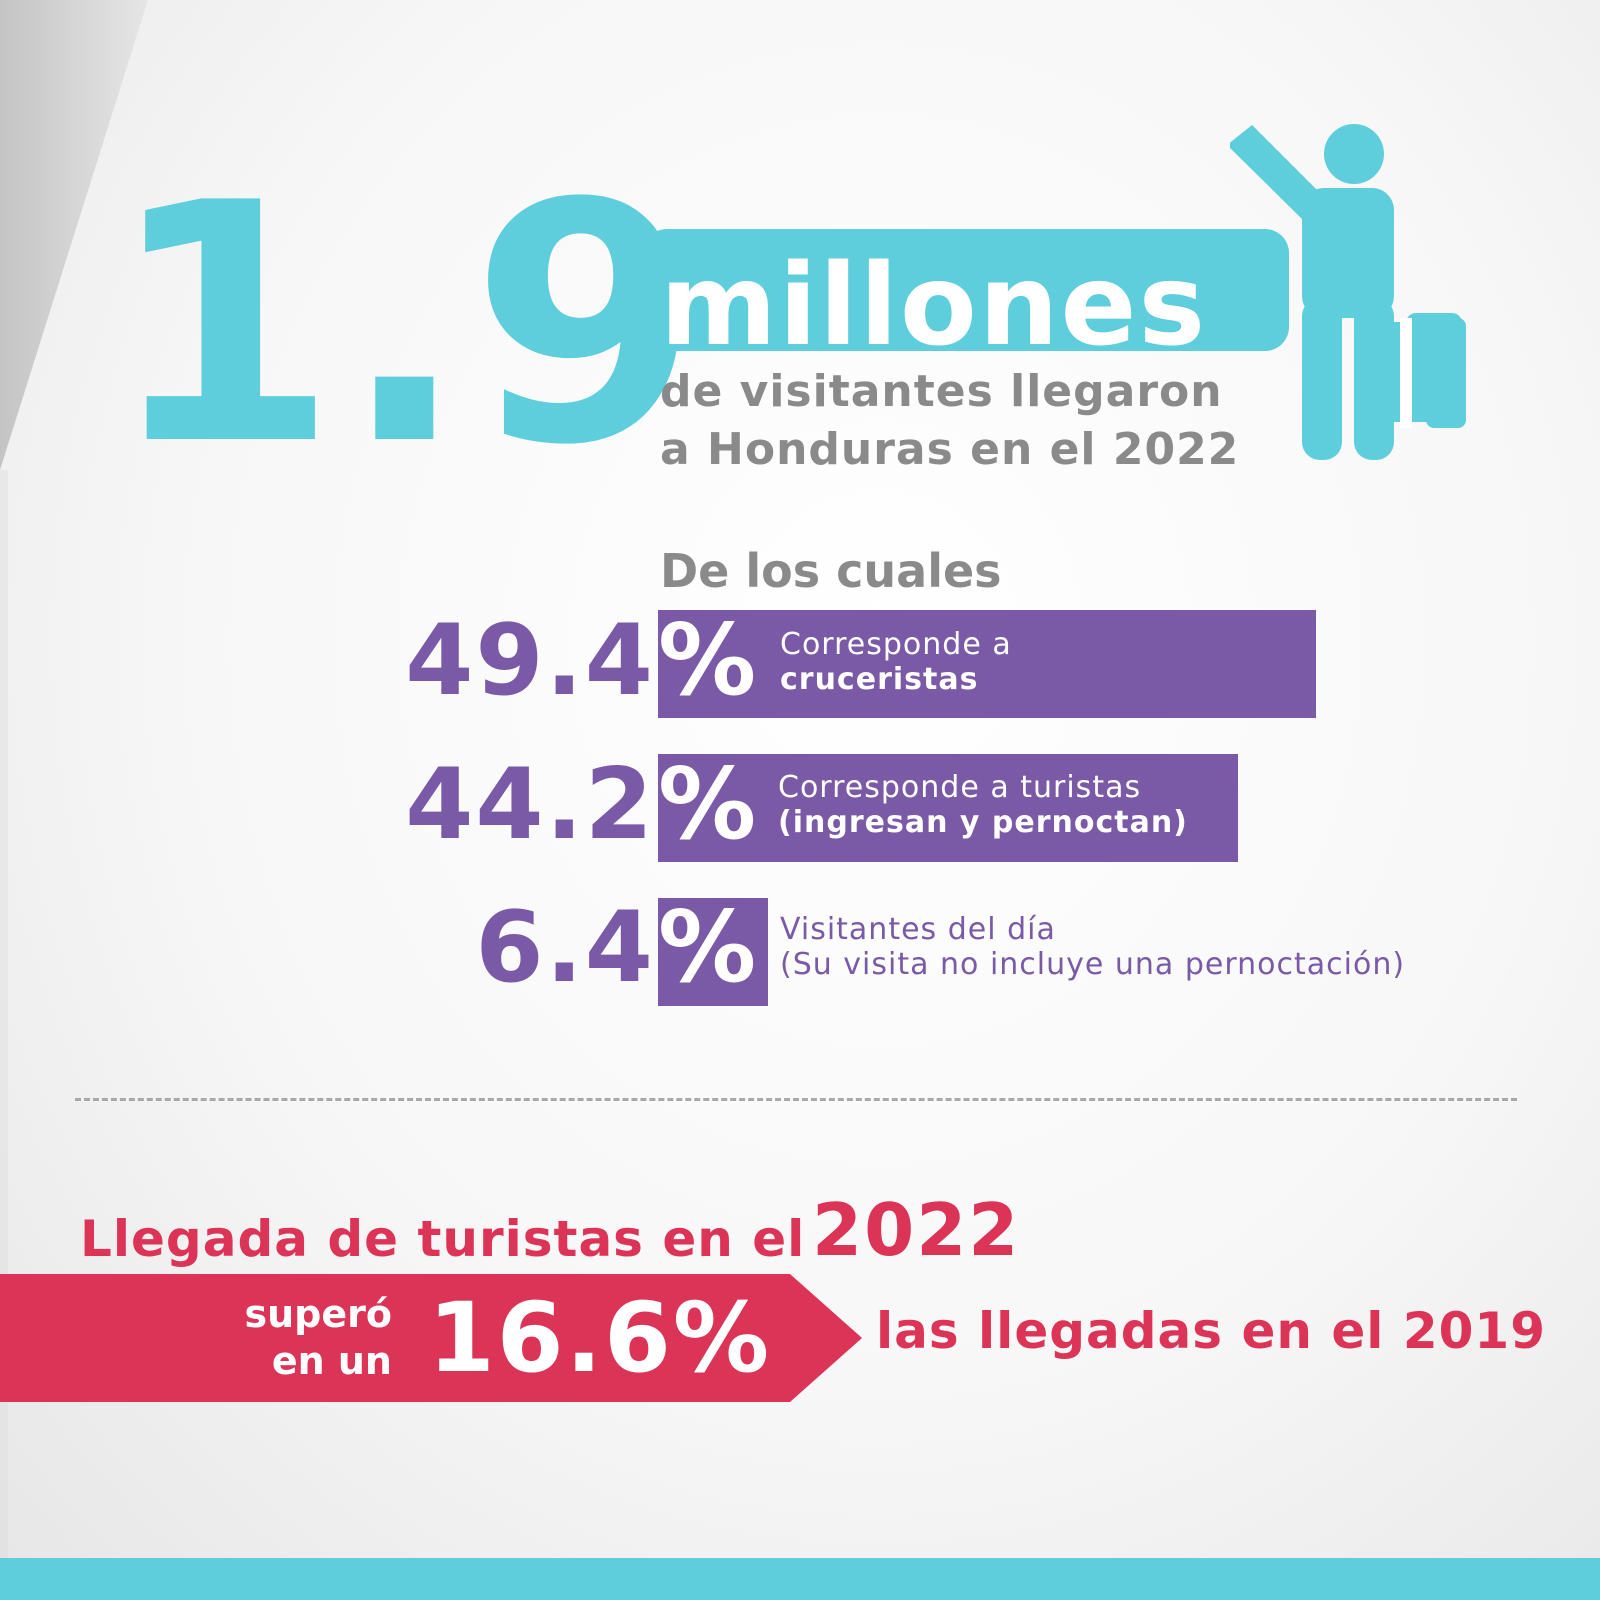  Describe the element at coordinates (530, 661) in the screenshot. I see `cruceristas-percent-value: 49.4` at that location.